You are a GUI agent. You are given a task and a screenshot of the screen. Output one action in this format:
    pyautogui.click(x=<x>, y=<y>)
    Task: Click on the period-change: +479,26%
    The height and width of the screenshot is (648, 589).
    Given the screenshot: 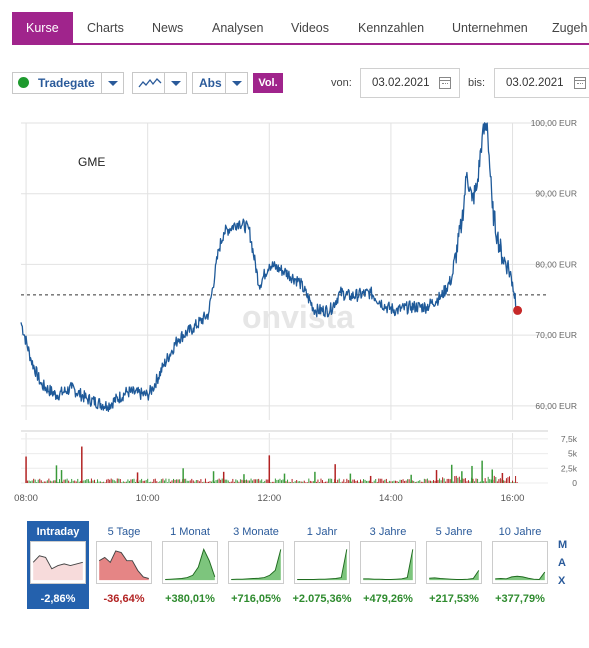 What is the action you would take?
    pyautogui.click(x=388, y=599)
    